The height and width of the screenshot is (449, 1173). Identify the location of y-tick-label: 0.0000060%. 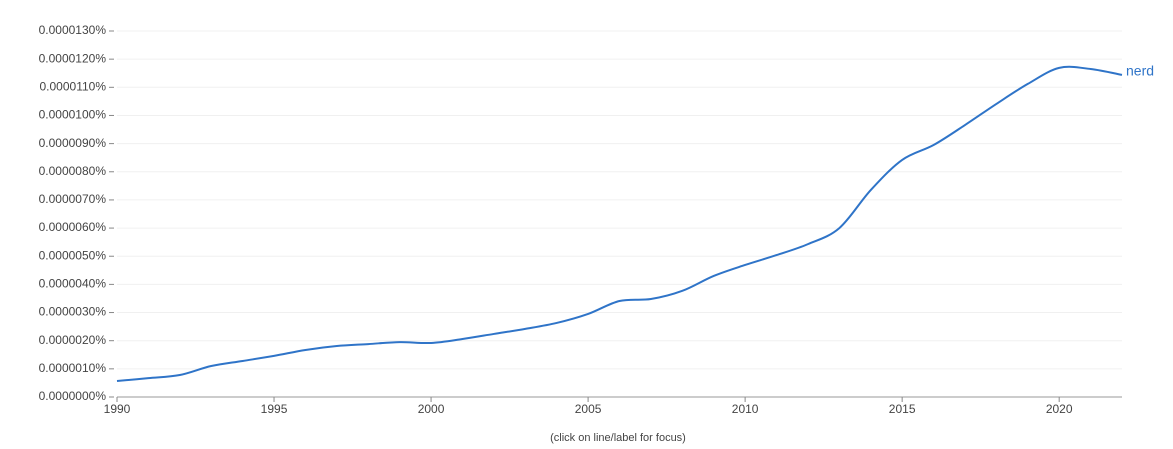
(73, 227).